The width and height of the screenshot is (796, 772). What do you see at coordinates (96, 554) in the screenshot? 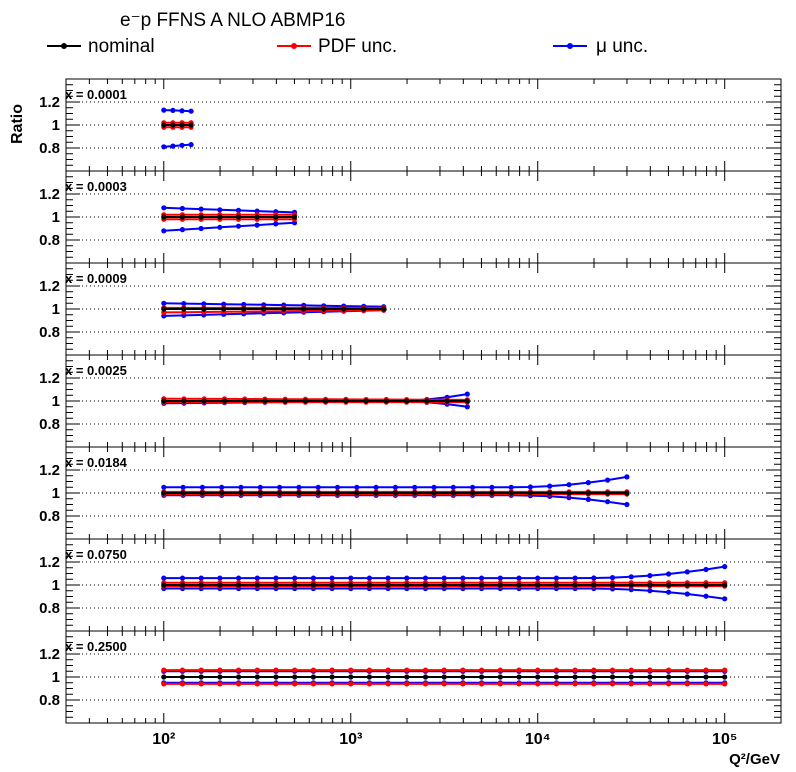
I see `panel-label: x = 0.0750` at bounding box center [96, 554].